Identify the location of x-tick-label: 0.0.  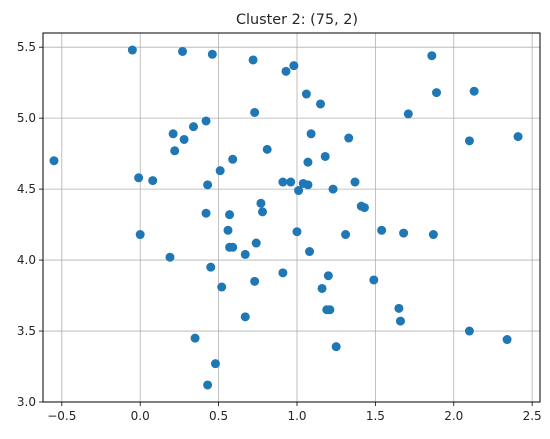
(140, 416).